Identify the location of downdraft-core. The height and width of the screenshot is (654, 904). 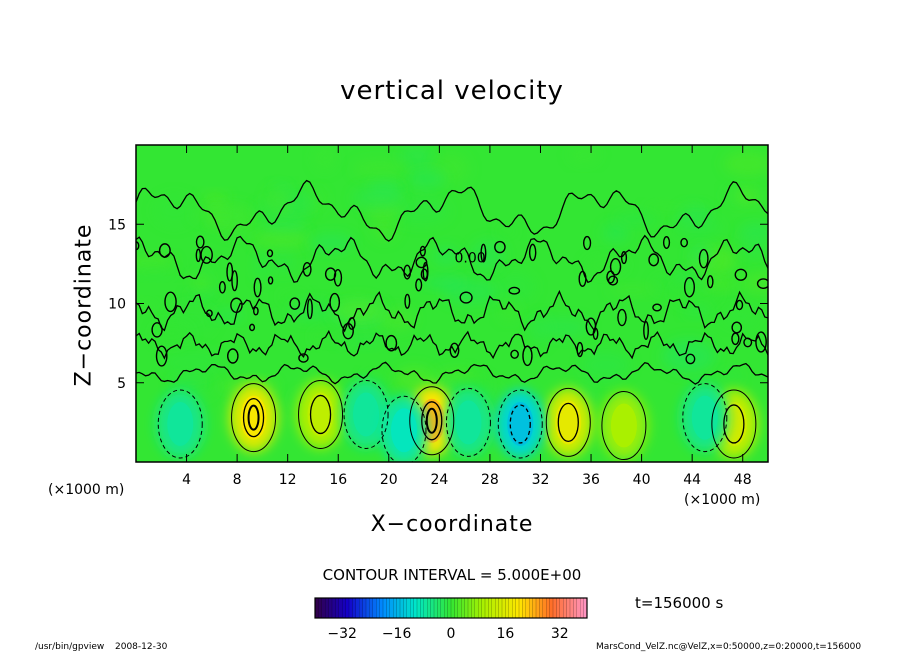
(366, 414).